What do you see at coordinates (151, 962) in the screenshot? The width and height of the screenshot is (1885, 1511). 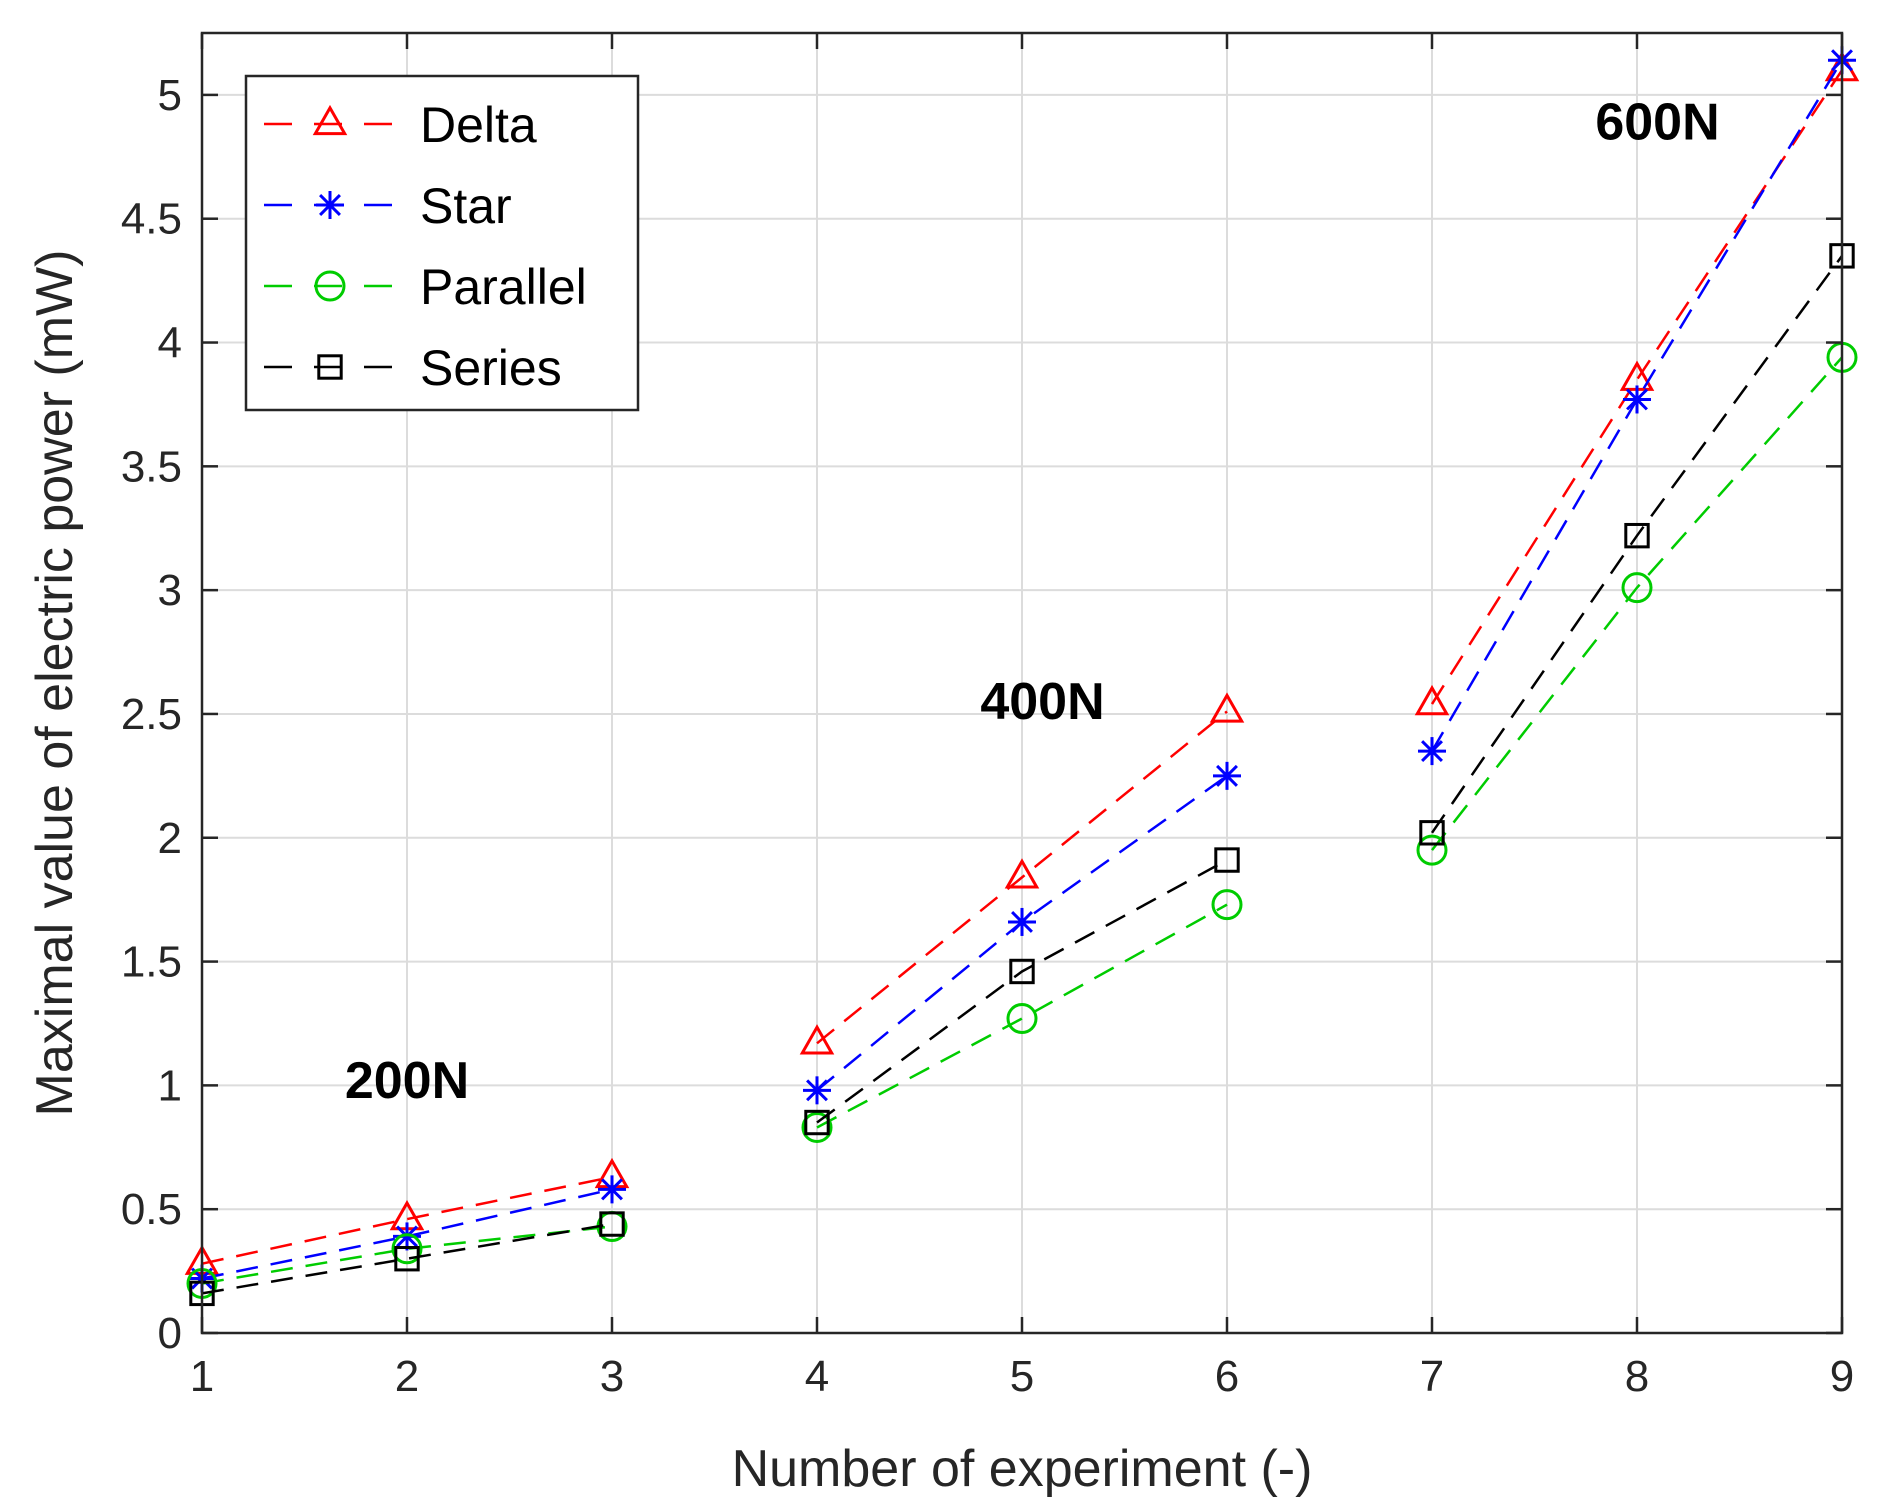 I see `y-tick-label: 1.5` at bounding box center [151, 962].